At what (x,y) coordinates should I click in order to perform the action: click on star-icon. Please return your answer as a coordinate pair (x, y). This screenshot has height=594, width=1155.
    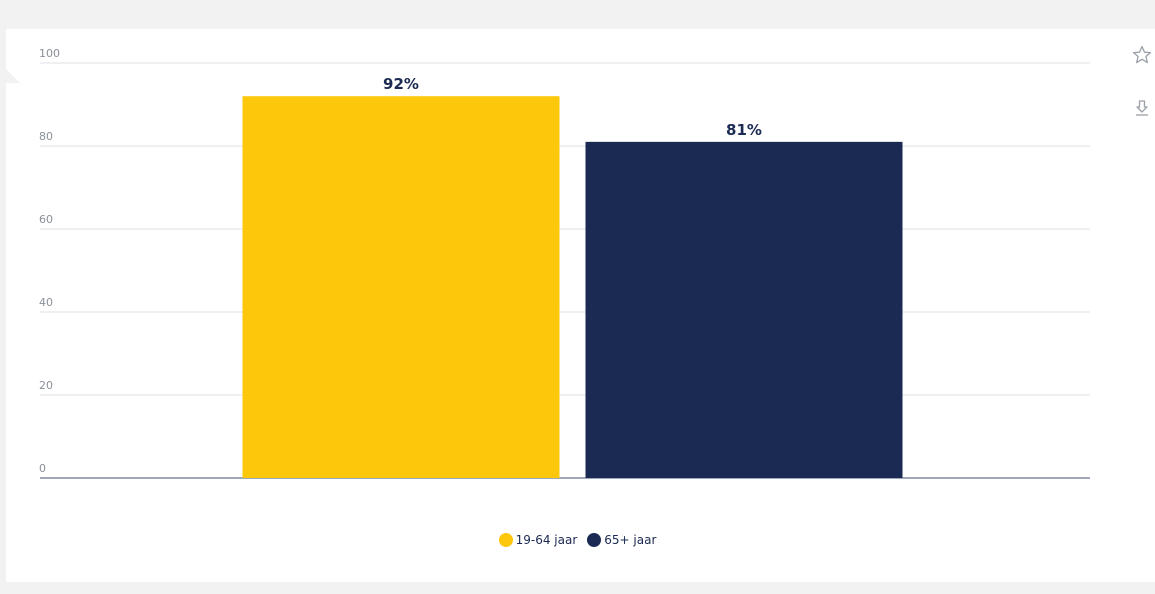
    Looking at the image, I should click on (1142, 54).